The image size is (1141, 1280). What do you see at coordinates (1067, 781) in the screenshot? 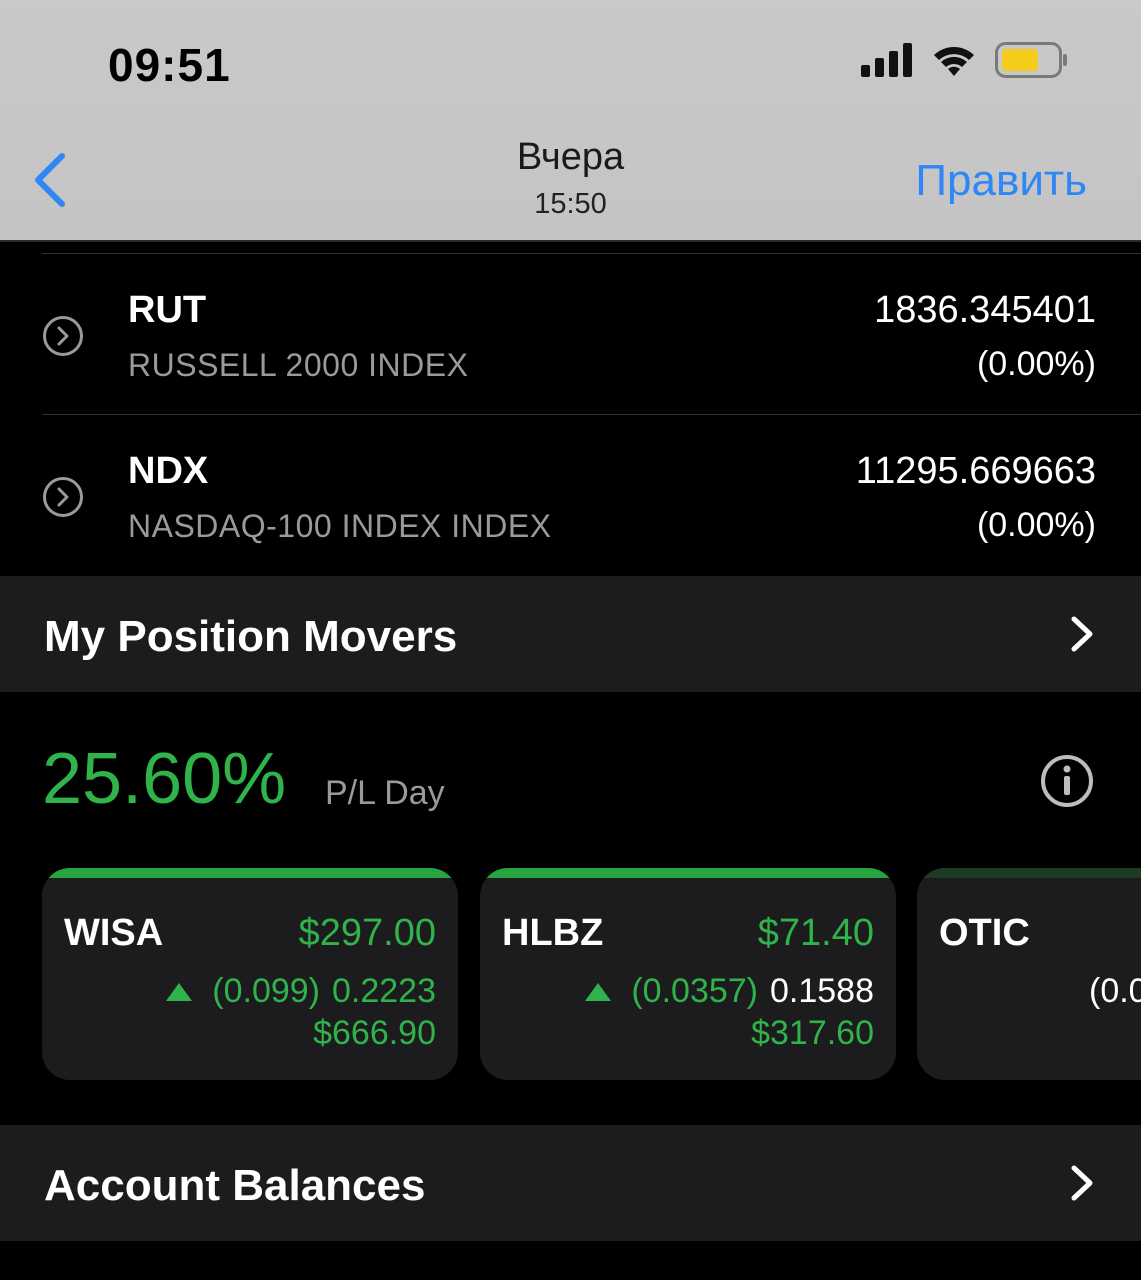
I see `info-icon` at bounding box center [1067, 781].